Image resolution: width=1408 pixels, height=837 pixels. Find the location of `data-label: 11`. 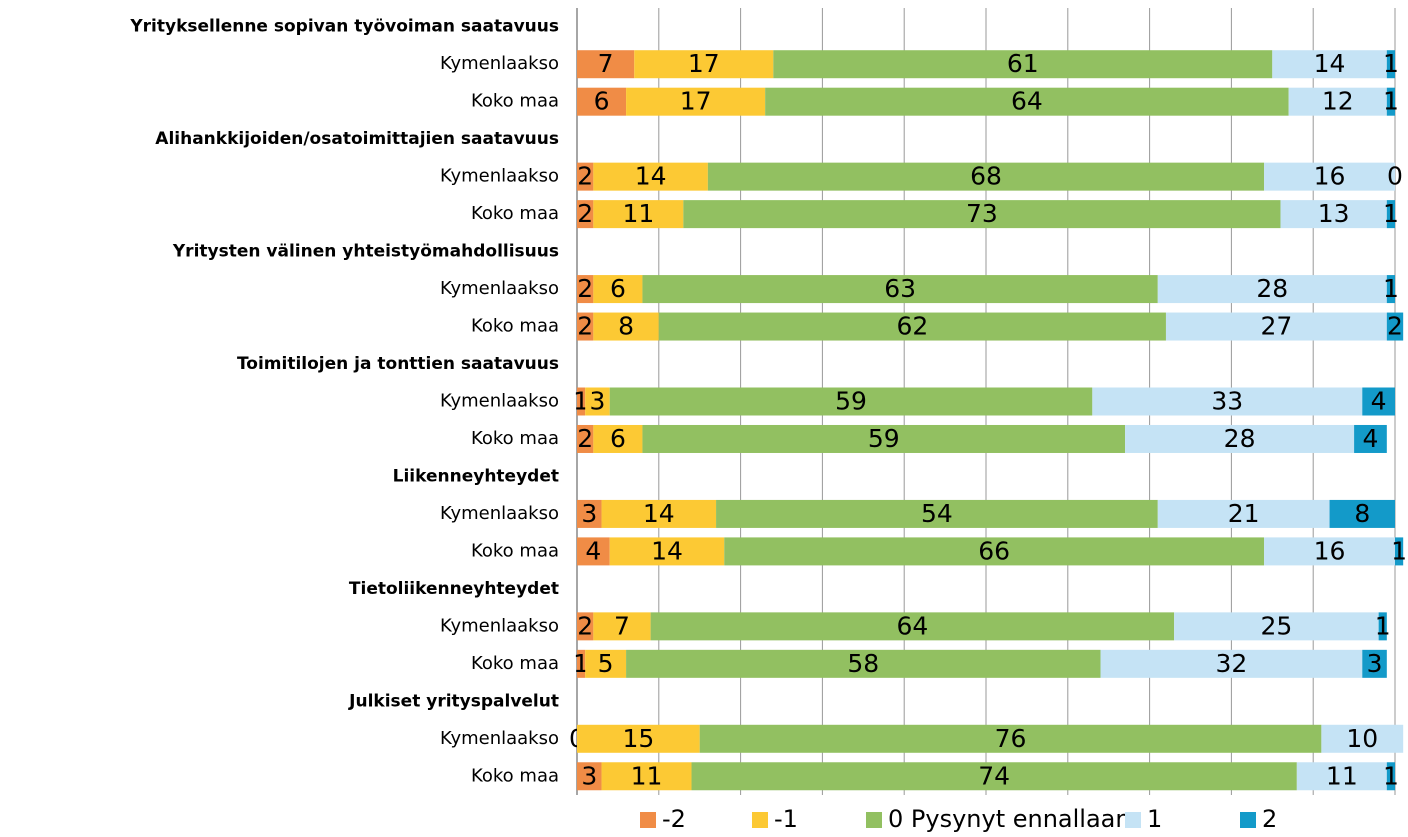

data-label: 11 is located at coordinates (638, 213).